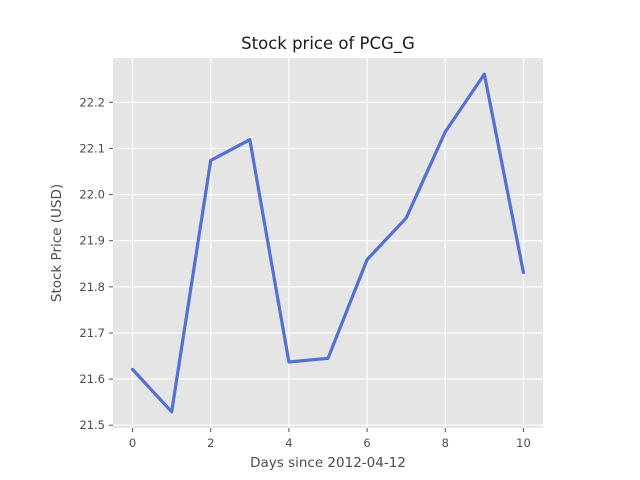 The width and height of the screenshot is (640, 480). Describe the element at coordinates (523, 443) in the screenshot. I see `x-tick-label: 10` at that location.